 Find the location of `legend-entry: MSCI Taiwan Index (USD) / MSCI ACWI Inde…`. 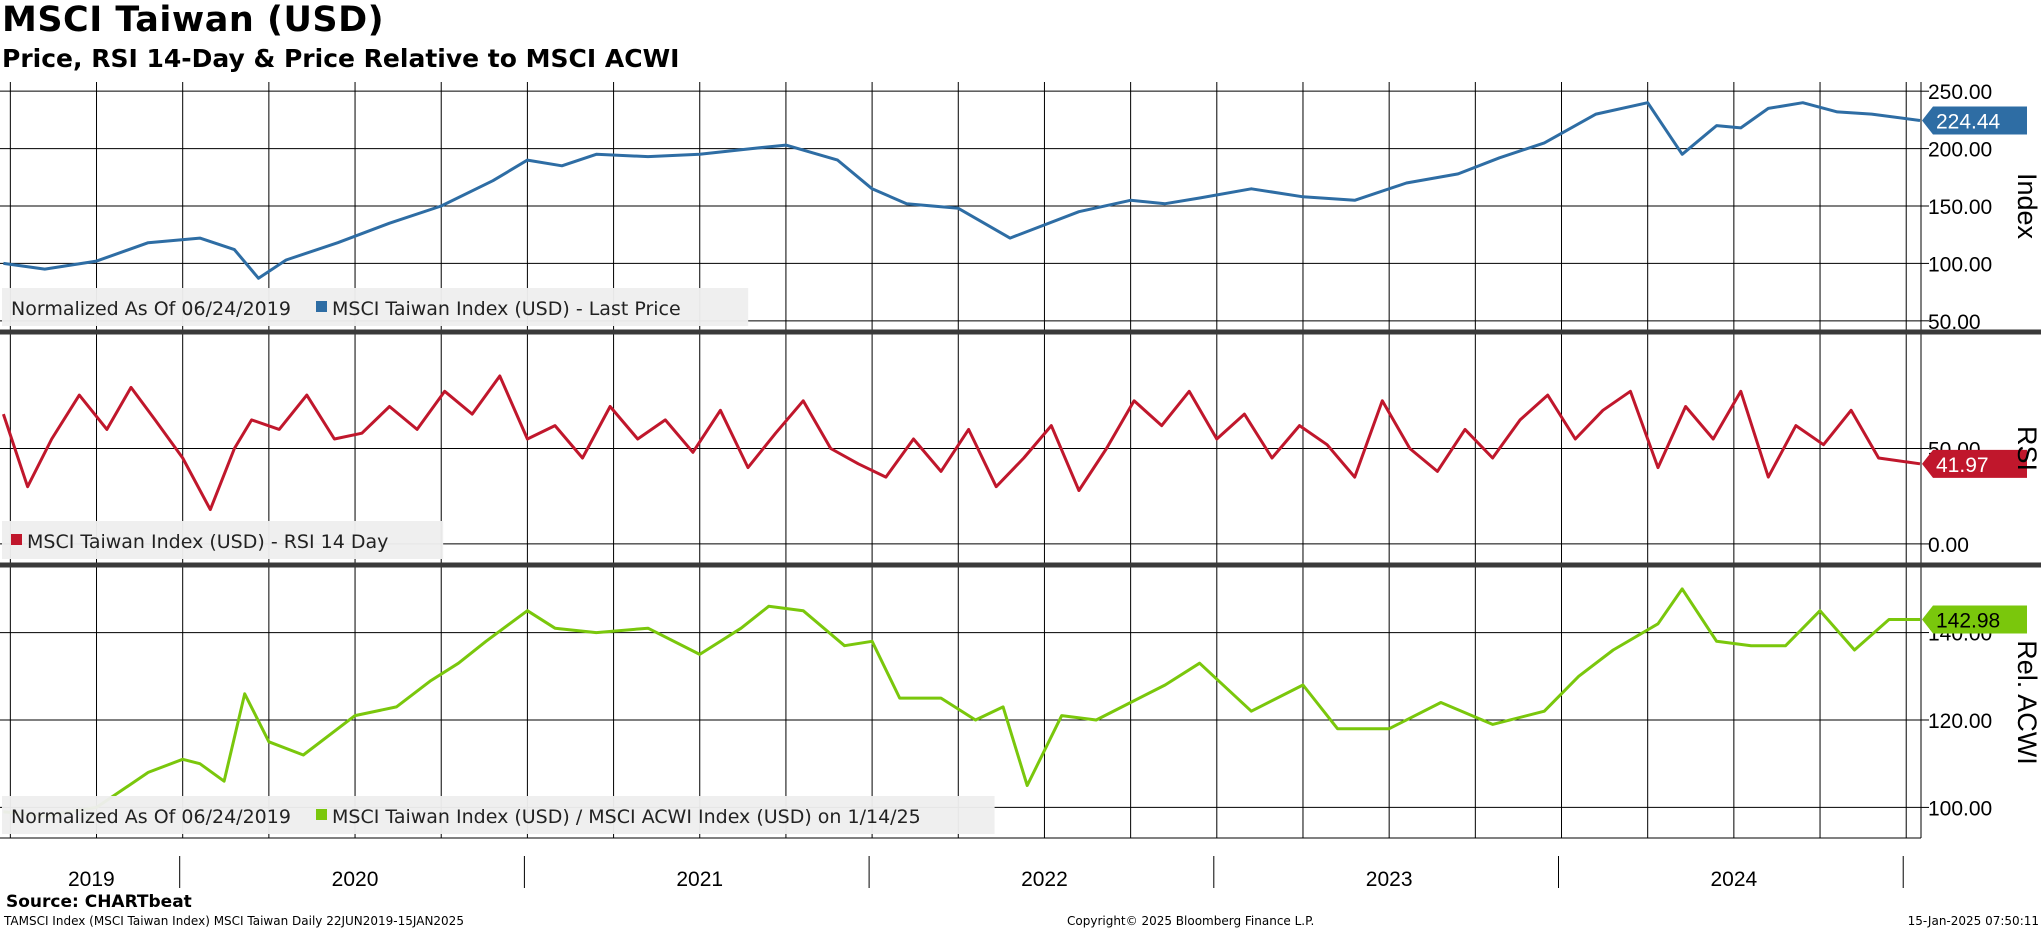

legend-entry: MSCI Taiwan Index (USD) / MSCI ACWI Inde… is located at coordinates (626, 817).